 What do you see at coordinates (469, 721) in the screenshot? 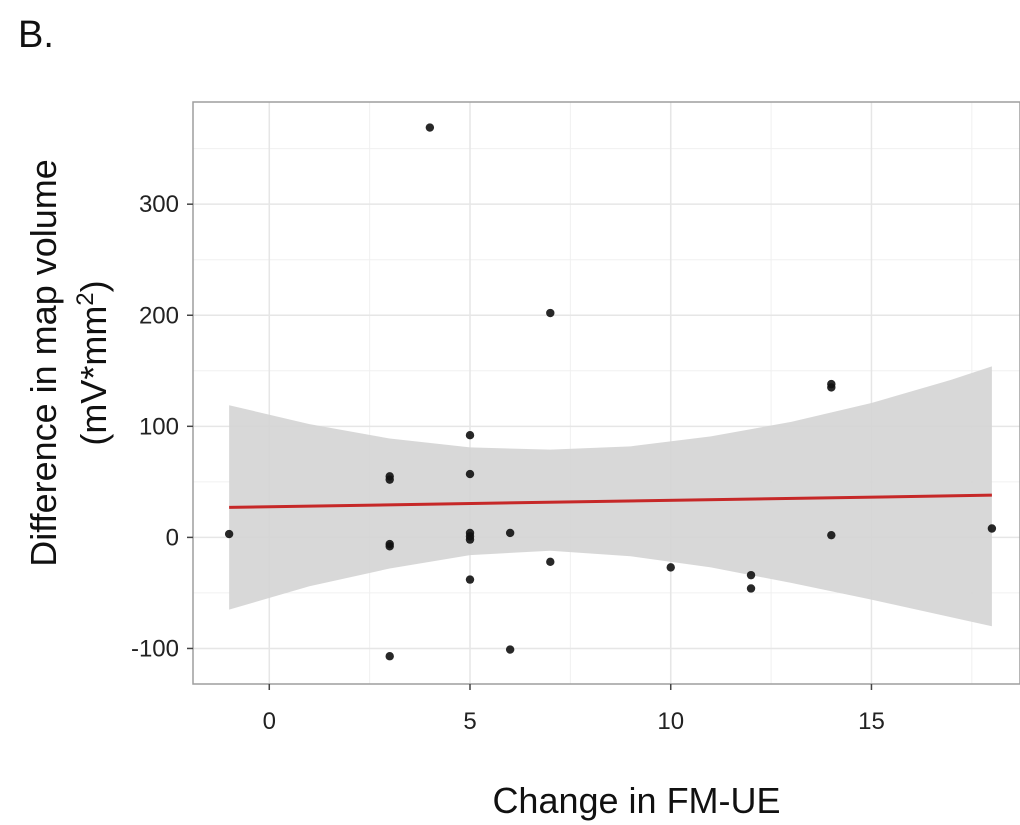
I see `x-tick-label: 5` at bounding box center [469, 721].